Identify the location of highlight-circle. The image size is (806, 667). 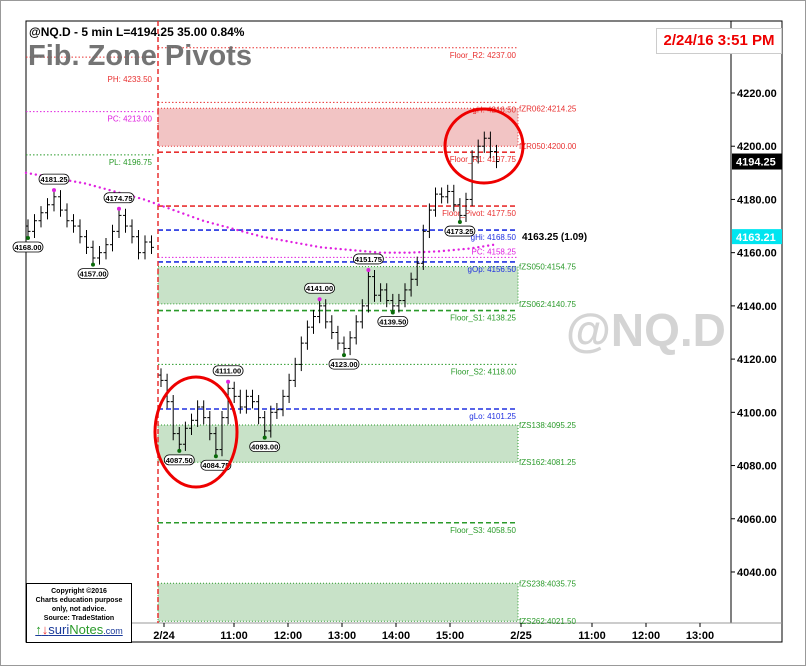
(196, 432).